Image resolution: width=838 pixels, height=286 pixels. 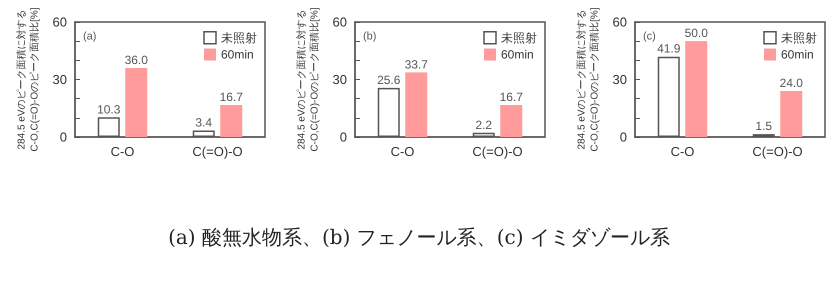 What do you see at coordinates (792, 83) in the screenshot?
I see `data-label: 24.0` at bounding box center [792, 83].